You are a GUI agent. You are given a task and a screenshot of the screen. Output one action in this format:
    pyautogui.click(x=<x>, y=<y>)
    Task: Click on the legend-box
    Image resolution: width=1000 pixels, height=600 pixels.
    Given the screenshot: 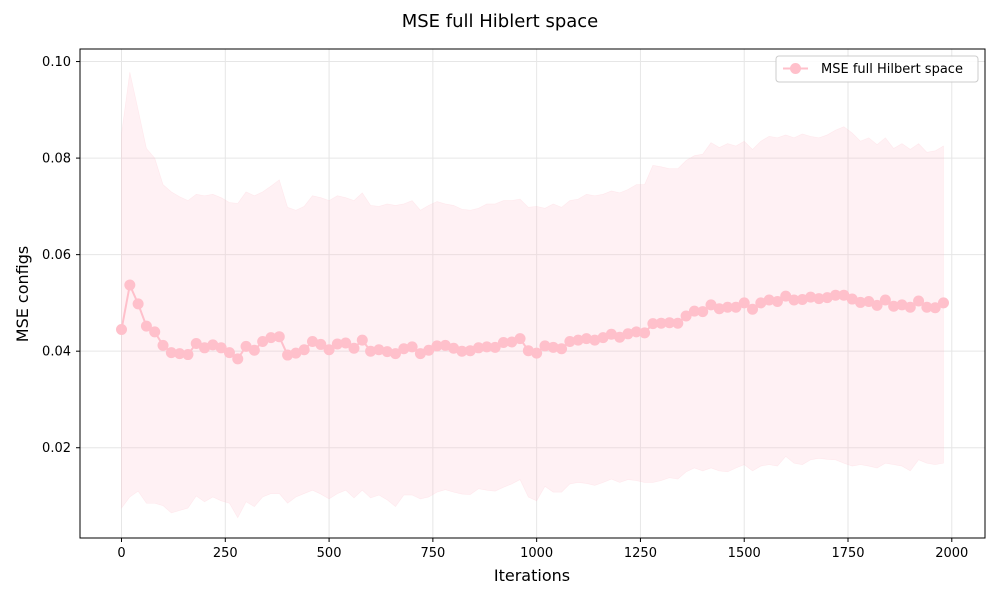 What is the action you would take?
    pyautogui.click(x=877, y=69)
    